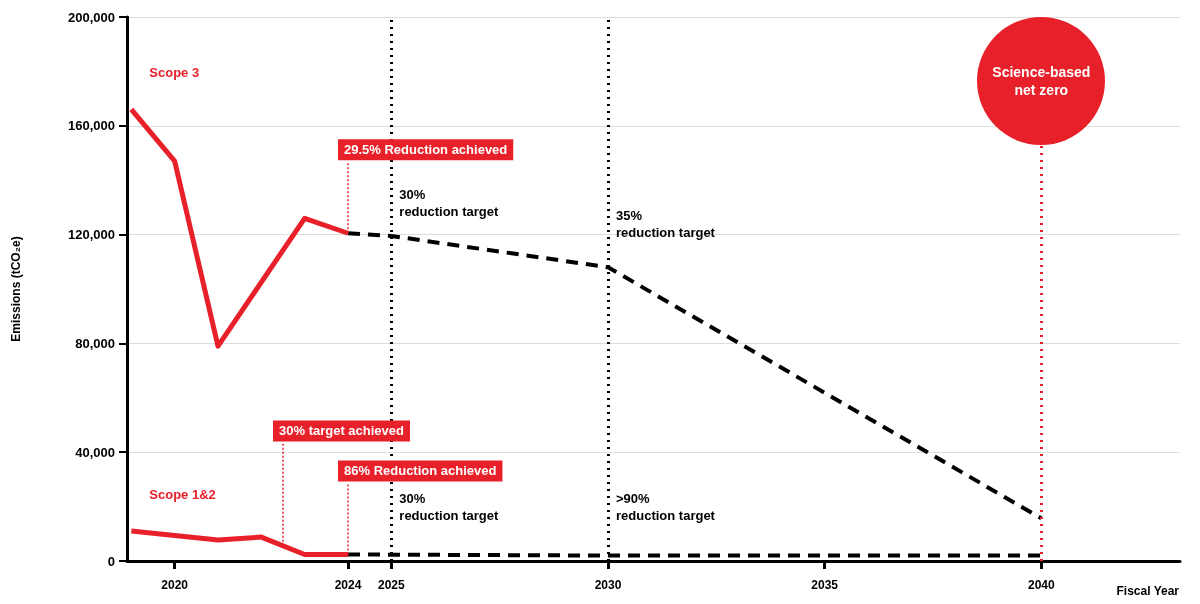 The image size is (1200, 604). What do you see at coordinates (1041, 585) in the screenshot?
I see `x-tick-label: 2040` at bounding box center [1041, 585].